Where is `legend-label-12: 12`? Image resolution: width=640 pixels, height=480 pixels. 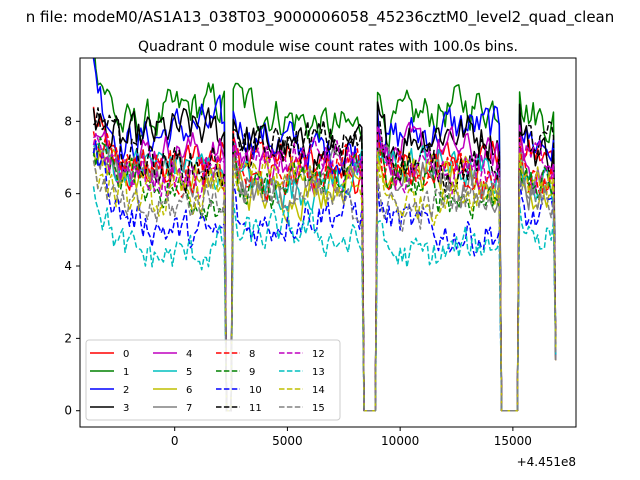 legend-label-12: 12 is located at coordinates (318, 354).